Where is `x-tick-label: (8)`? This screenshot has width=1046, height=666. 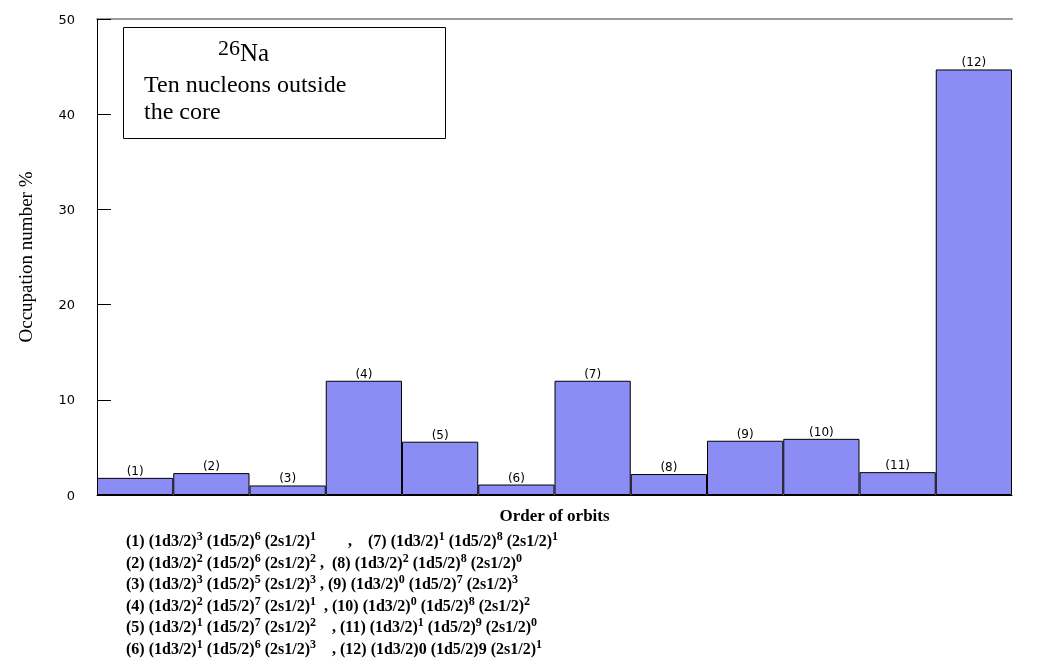
x-tick-label: (8) is located at coordinates (669, 467).